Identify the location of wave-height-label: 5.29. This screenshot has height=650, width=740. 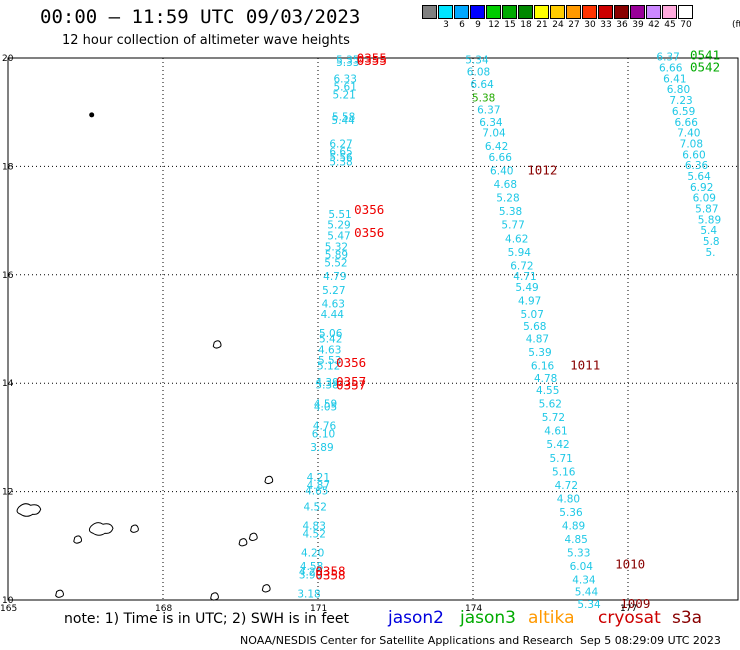
(338, 226).